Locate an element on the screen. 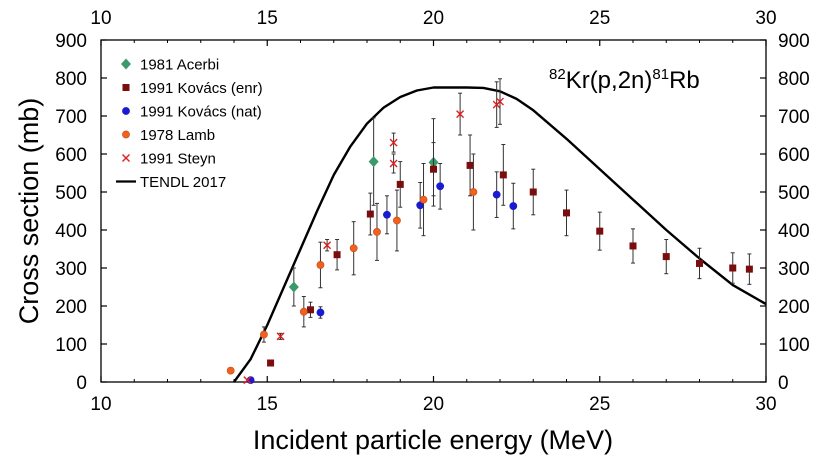 The width and height of the screenshot is (823, 458). y-tick-label-left: 600 is located at coordinates (71, 155).